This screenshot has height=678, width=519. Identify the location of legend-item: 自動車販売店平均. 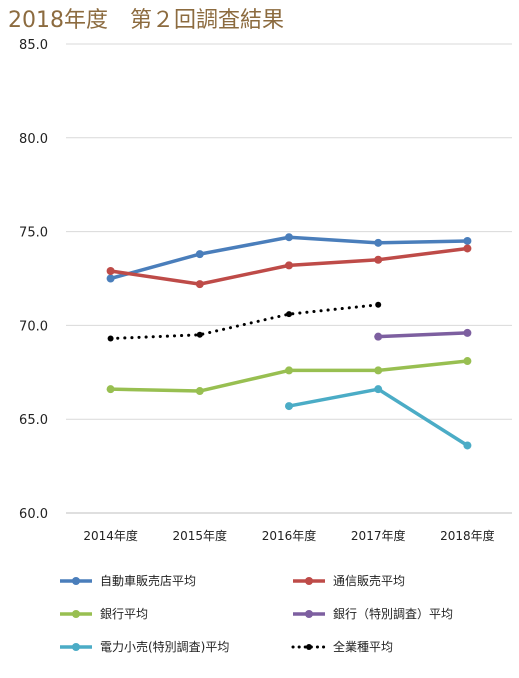
(127, 580).